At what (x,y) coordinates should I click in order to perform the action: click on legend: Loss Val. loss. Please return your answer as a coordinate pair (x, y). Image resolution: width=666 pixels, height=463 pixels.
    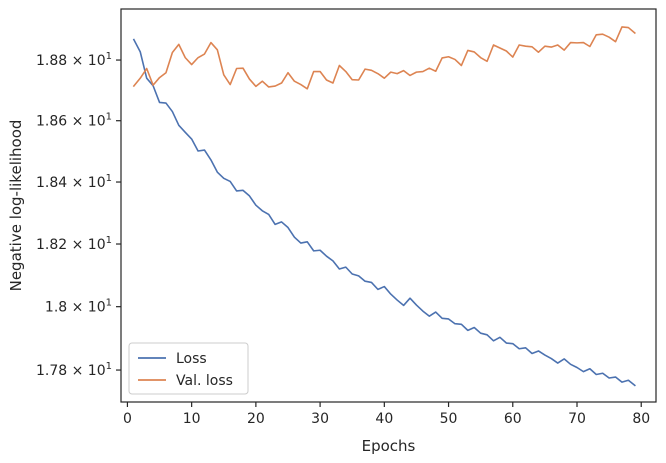
    Looking at the image, I should click on (188, 368).